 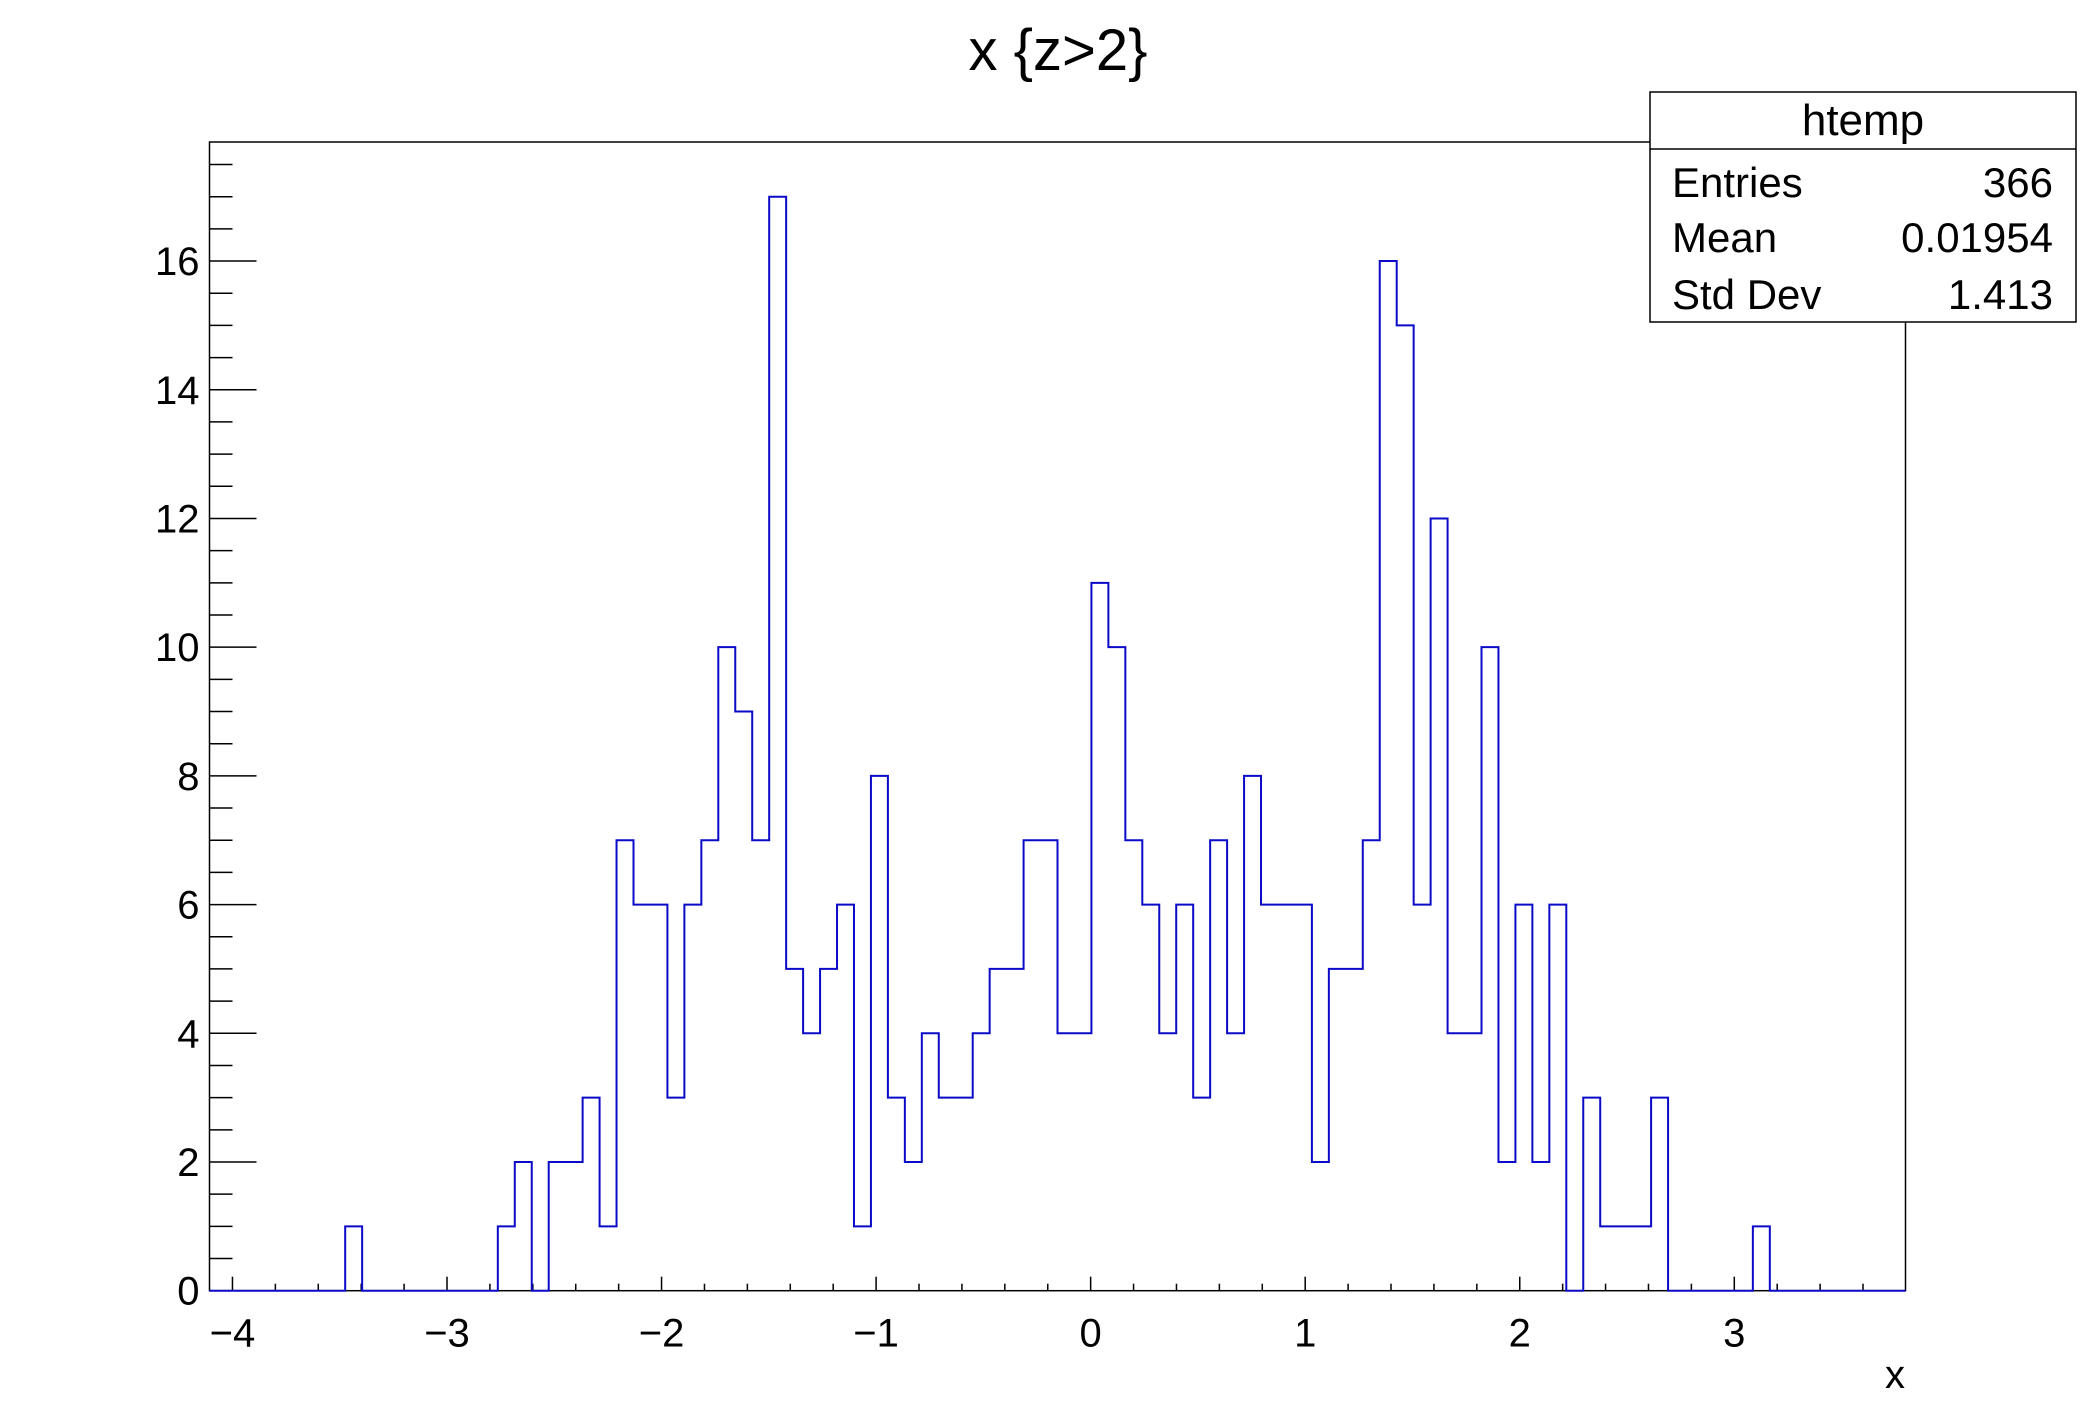 What do you see at coordinates (1058, 50) in the screenshot?
I see `chart-title: x {z>2}` at bounding box center [1058, 50].